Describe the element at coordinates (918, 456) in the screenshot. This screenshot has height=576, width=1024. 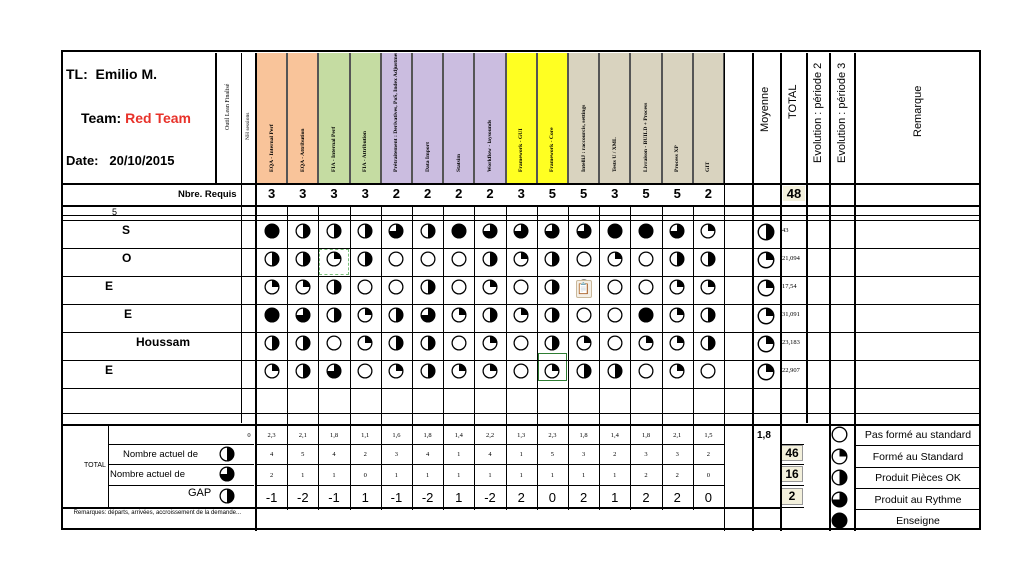
I see `legend-label: Formé au Standard` at that location.